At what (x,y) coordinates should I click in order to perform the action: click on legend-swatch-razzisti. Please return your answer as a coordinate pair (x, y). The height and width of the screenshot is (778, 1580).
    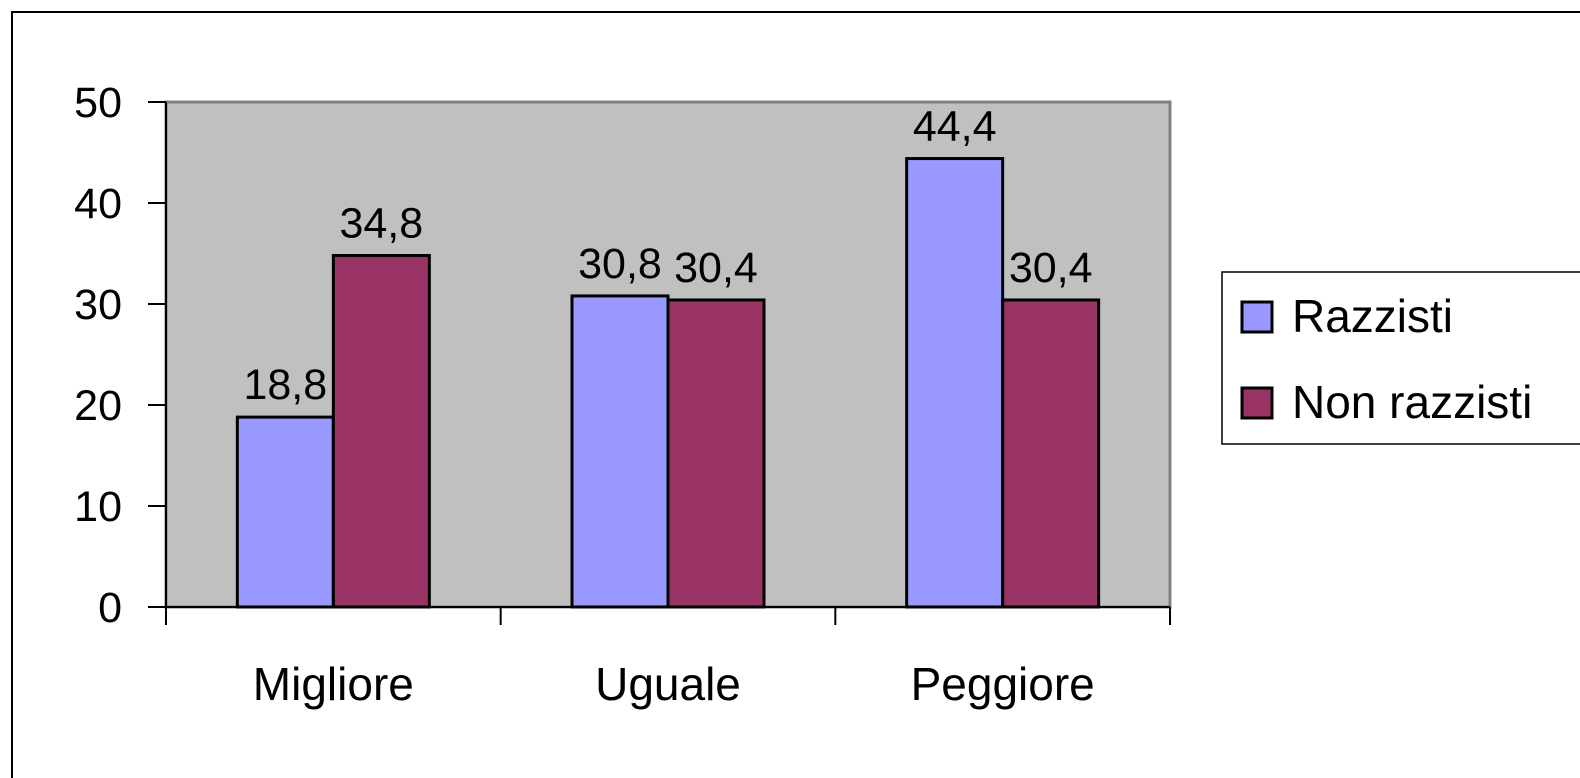
    Looking at the image, I should click on (1257, 317).